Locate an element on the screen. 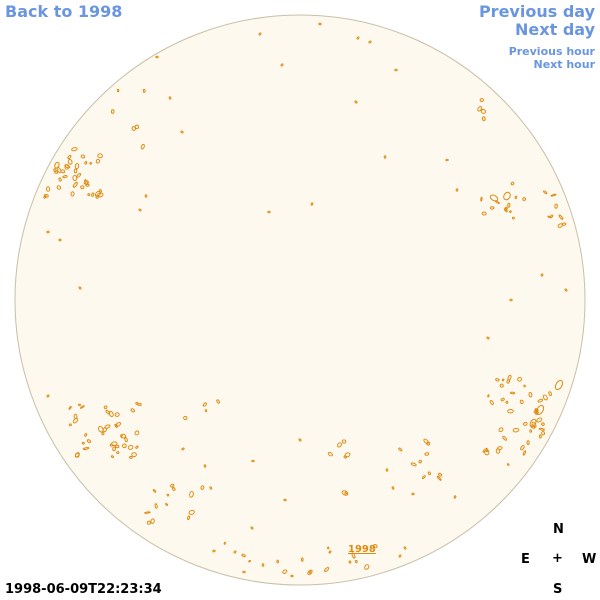 The height and width of the screenshot is (600, 600). previous-hour-link: Previous hour is located at coordinates (551, 51).